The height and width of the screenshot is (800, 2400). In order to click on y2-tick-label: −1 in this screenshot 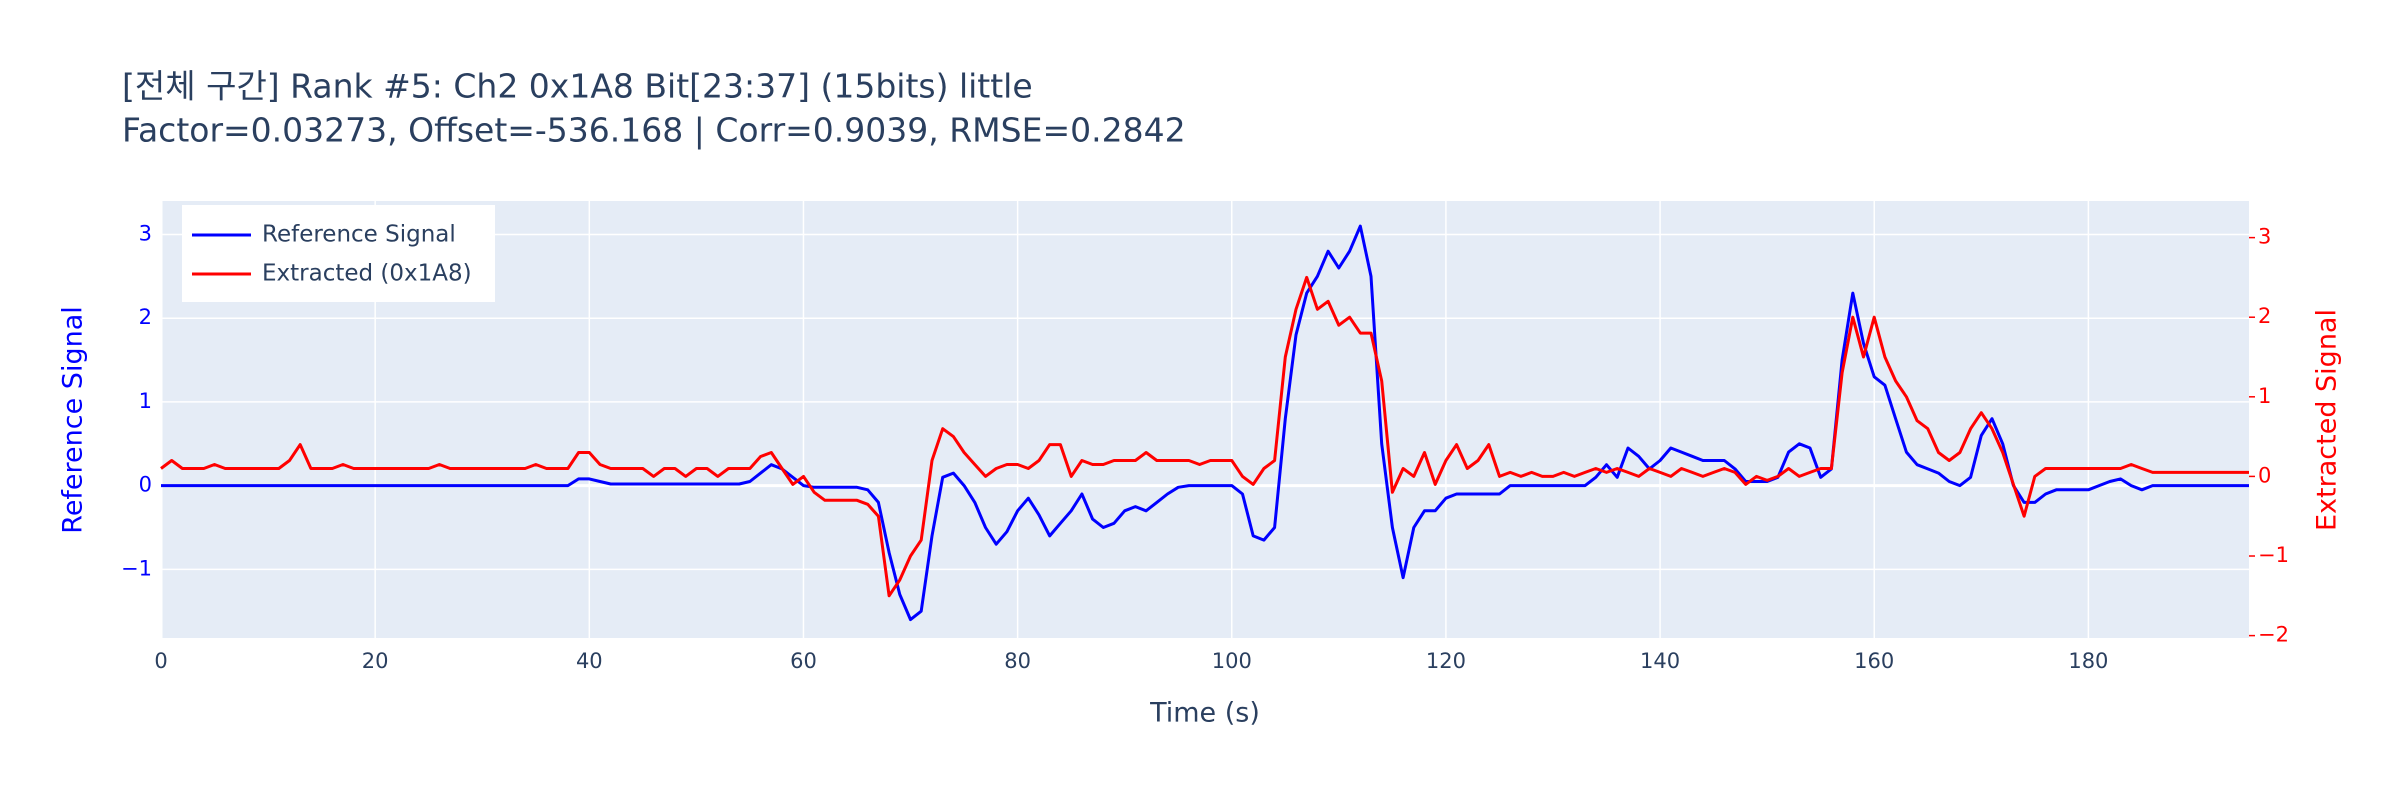, I will do `click(2273, 555)`.